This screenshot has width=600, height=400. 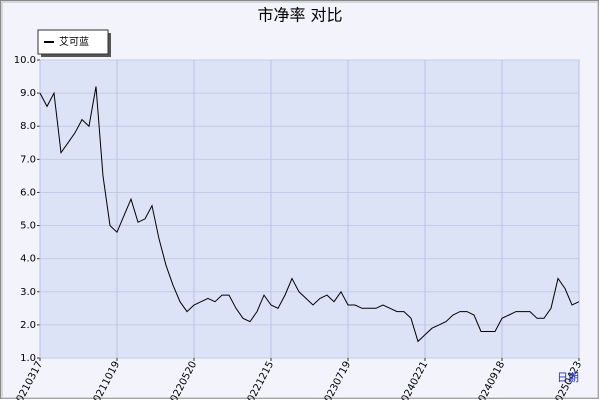 What do you see at coordinates (28, 159) in the screenshot?
I see `y-tick-label: 7.0` at bounding box center [28, 159].